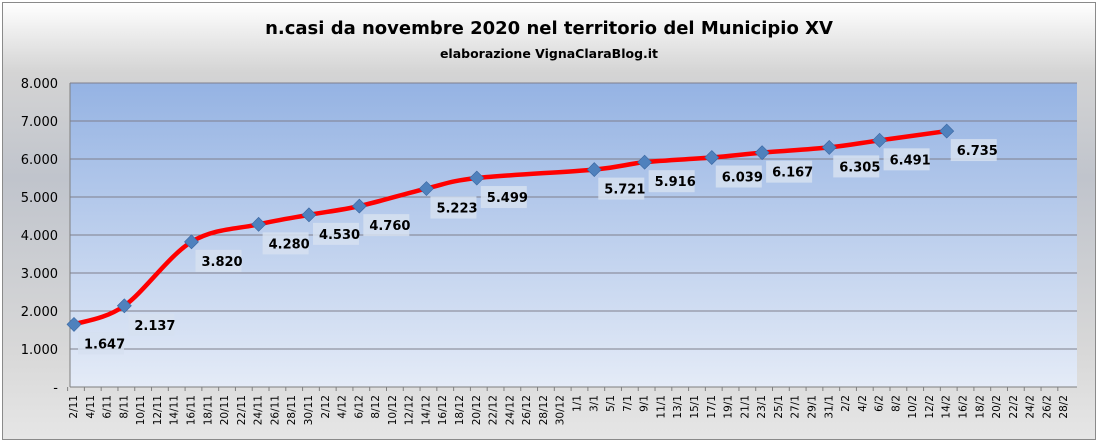 This screenshot has height=440, width=1098. What do you see at coordinates (225, 410) in the screenshot?
I see `x-tick-label: 20/11` at bounding box center [225, 410].